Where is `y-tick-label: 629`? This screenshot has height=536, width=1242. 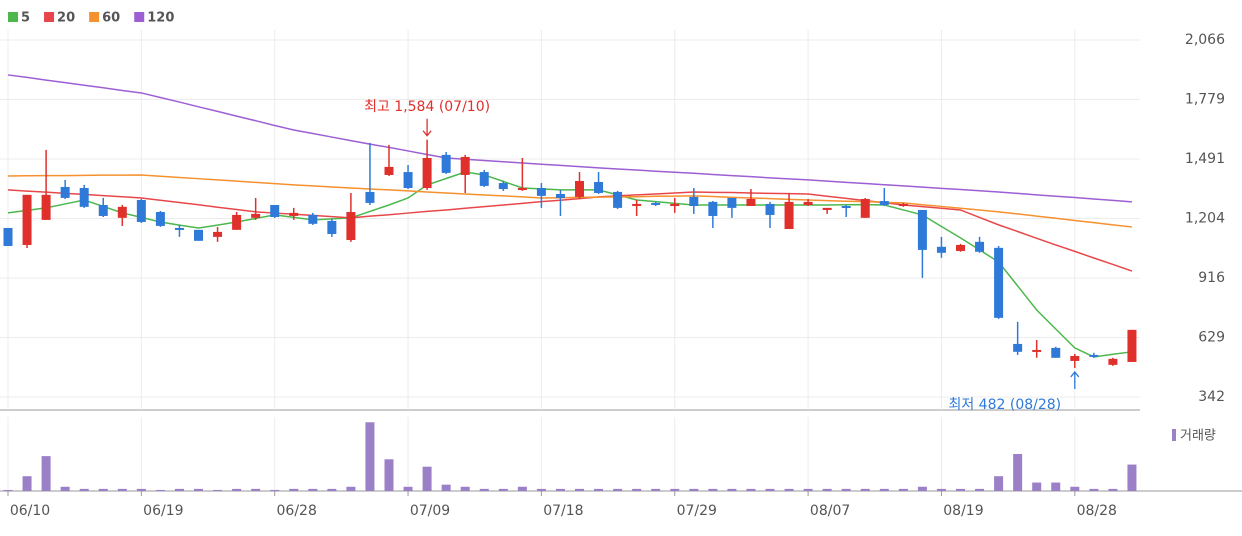
y-tick-label: 629 is located at coordinates (1211, 338).